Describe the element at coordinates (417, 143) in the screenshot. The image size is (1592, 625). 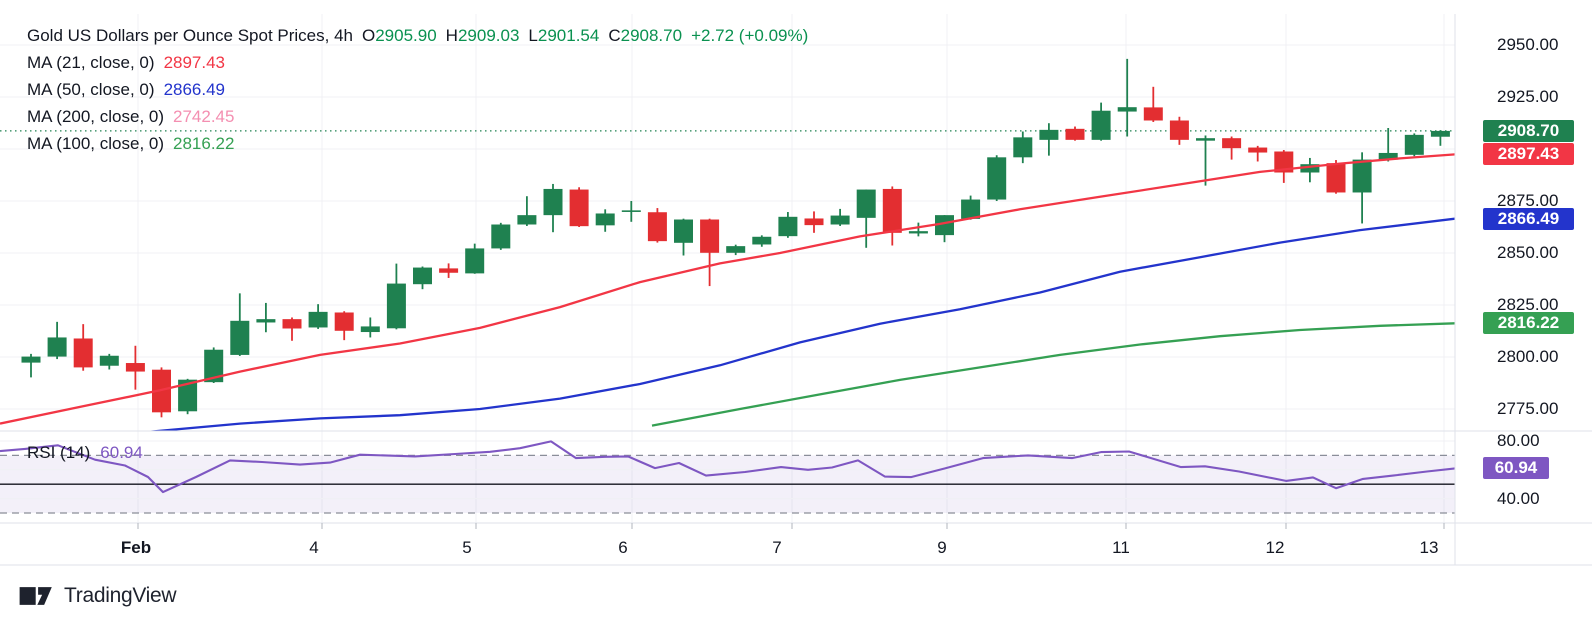
I see `ma-legend-row-3: MA (100, close, 0) 2816.22` at that location.